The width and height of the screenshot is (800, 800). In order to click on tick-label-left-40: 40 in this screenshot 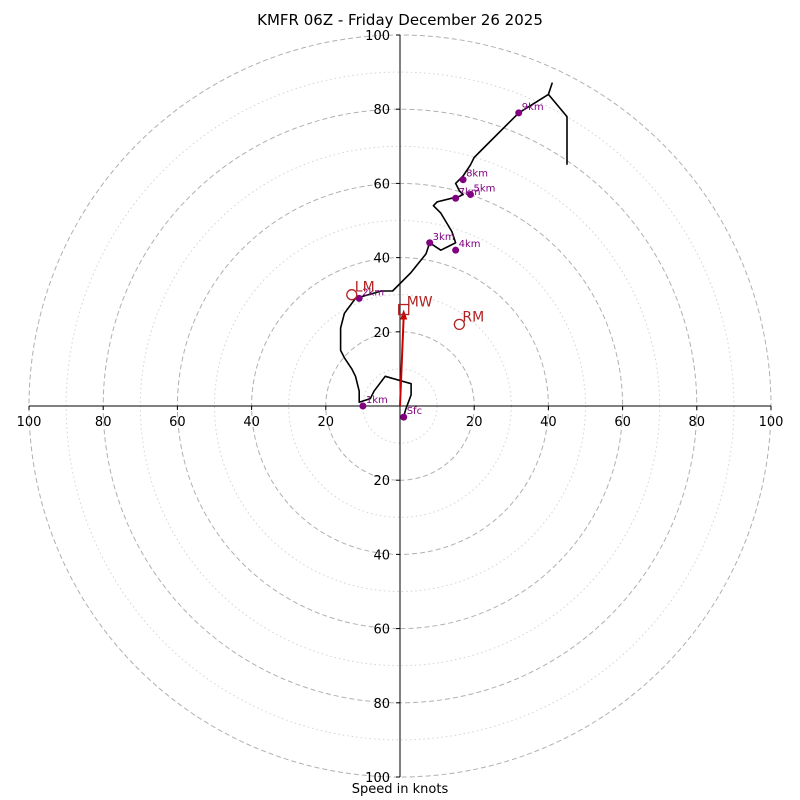, I will do `click(251, 422)`.